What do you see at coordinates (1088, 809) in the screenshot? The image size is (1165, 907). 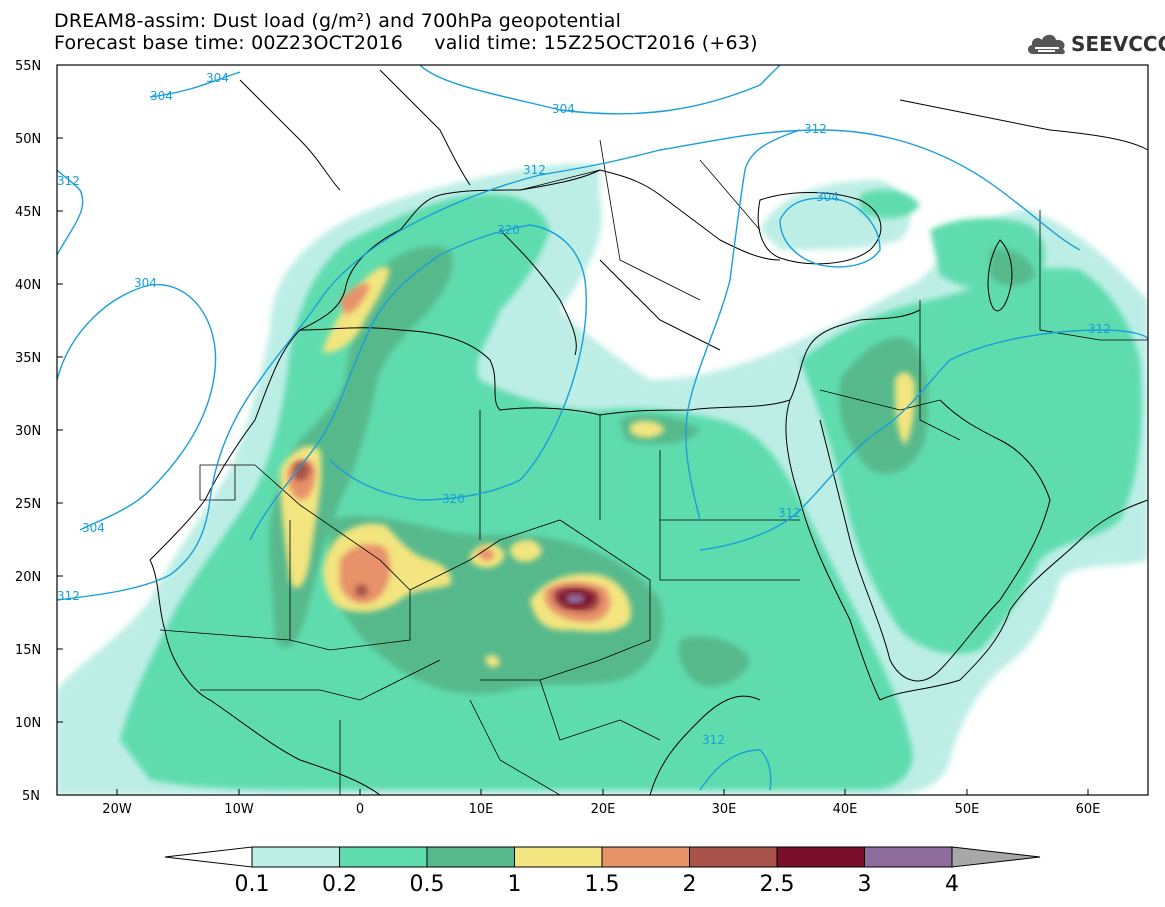 I see `lon-tick-label: 60E` at bounding box center [1088, 809].